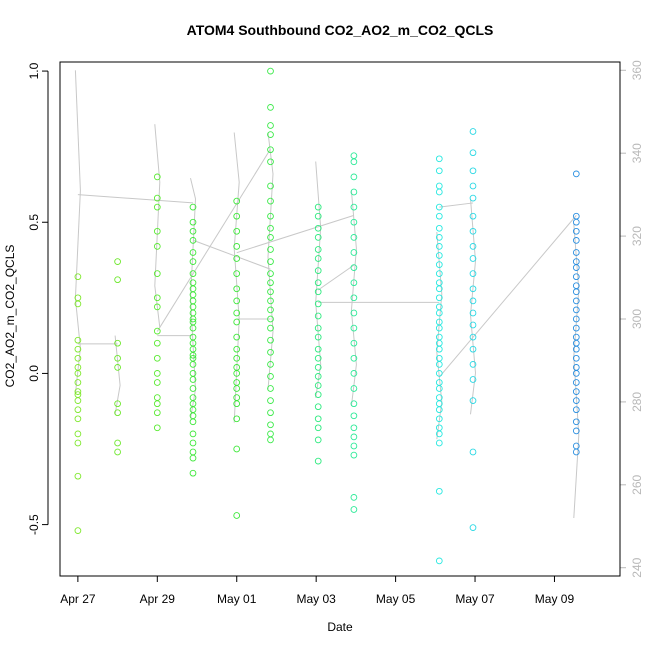 The height and width of the screenshot is (650, 650). I want to click on y2-tick-label: 340, so click(637, 153).